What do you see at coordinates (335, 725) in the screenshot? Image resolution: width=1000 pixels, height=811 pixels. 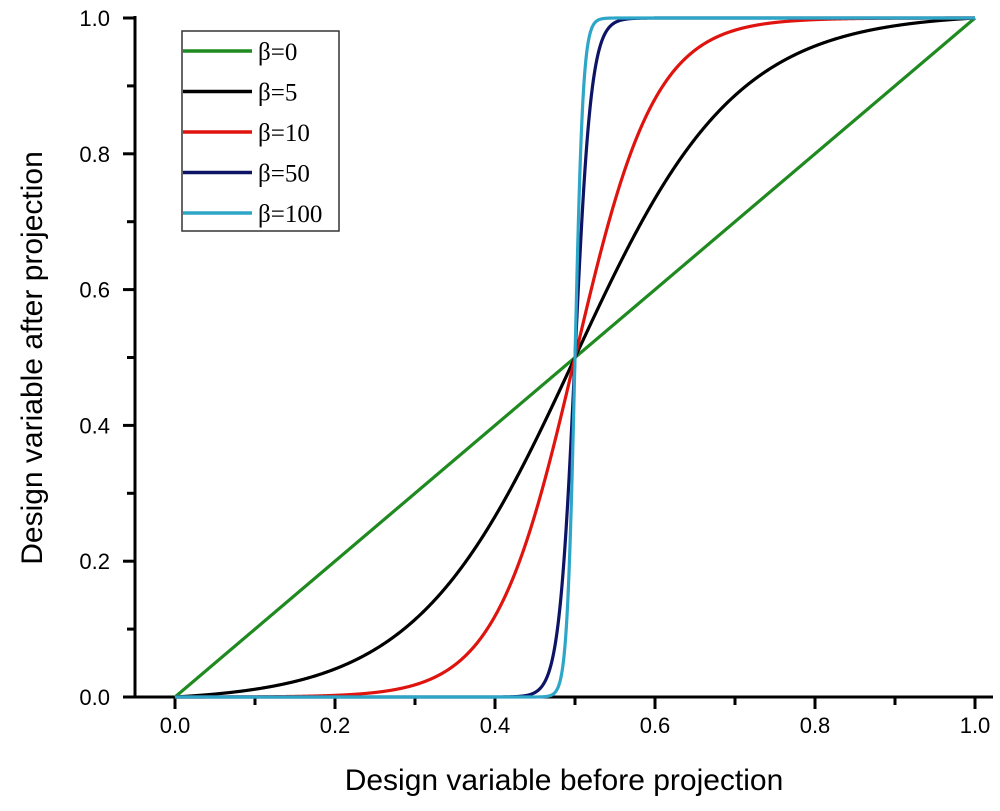 I see `x-tick-label: 0.2` at bounding box center [335, 725].